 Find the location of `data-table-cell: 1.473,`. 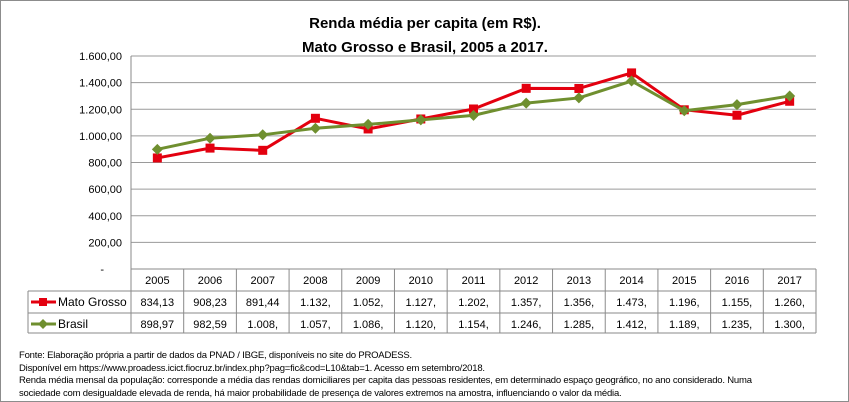

data-table-cell: 1.473, is located at coordinates (631, 303).